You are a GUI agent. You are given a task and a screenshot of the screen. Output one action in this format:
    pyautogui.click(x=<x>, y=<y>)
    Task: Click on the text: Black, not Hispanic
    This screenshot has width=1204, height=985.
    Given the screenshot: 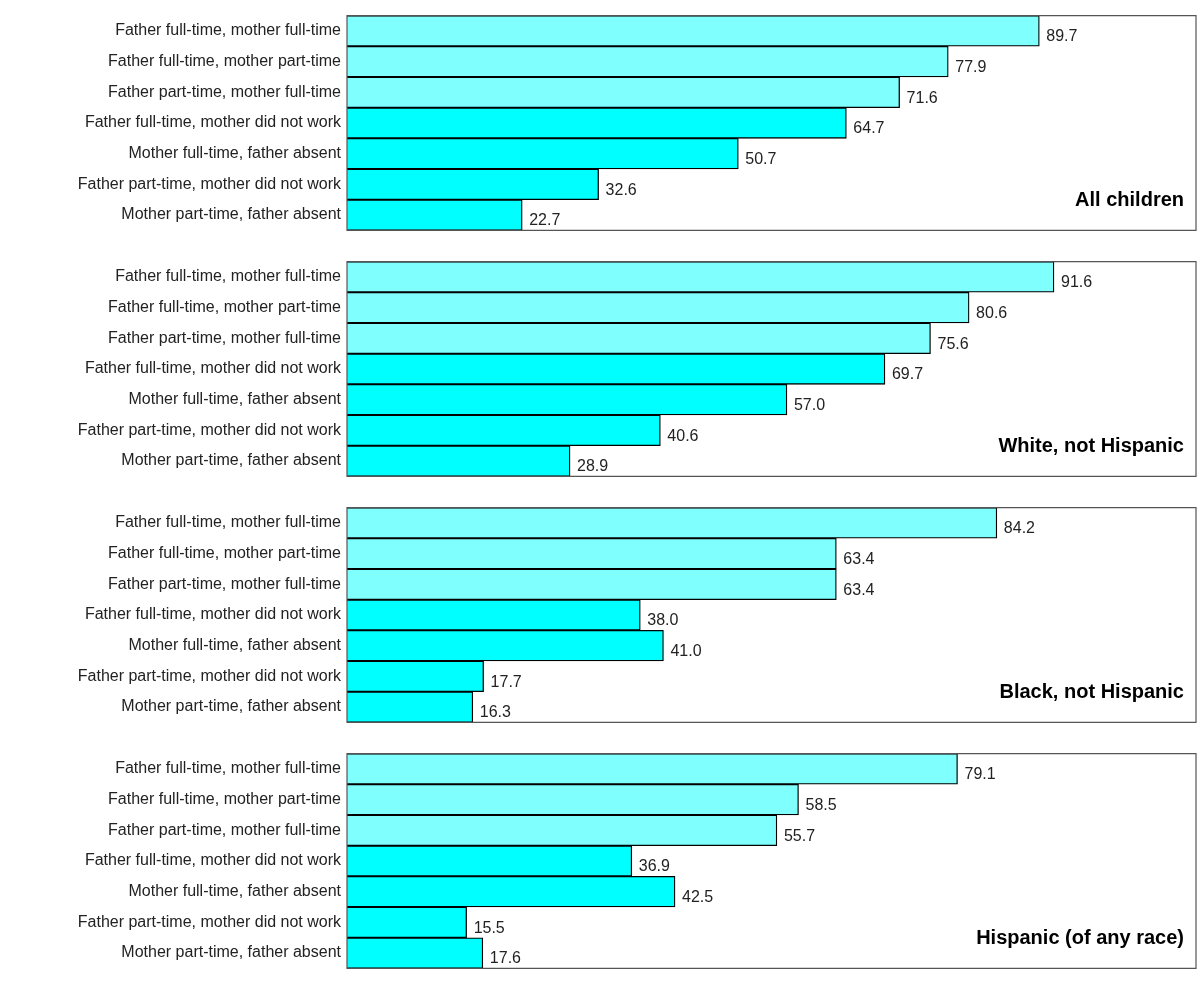 What is the action you would take?
    pyautogui.click(x=1091, y=691)
    